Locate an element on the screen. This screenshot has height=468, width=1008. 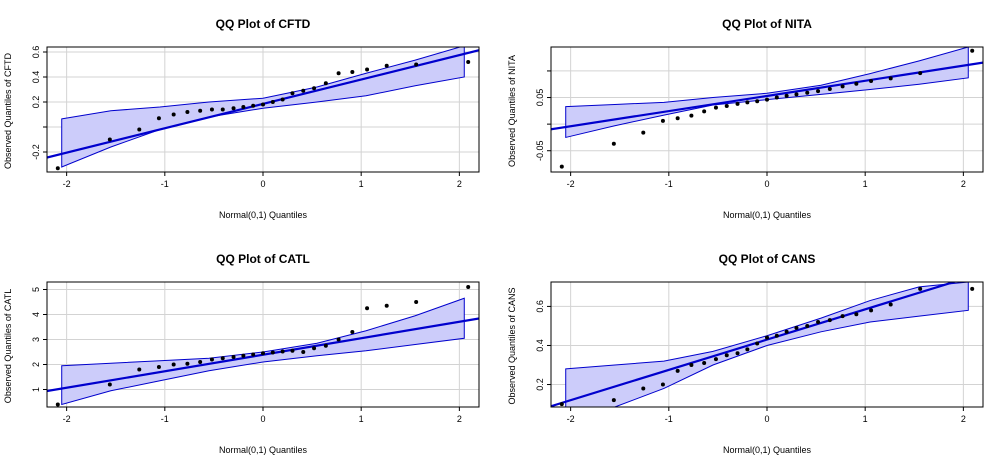
x-tick-label: -2 is located at coordinates (571, 184).